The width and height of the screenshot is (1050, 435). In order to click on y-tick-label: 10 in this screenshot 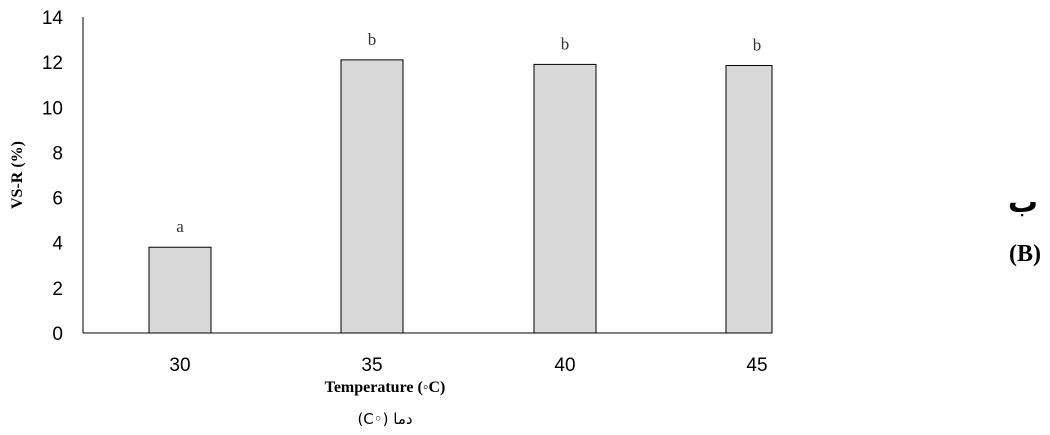, I will do `click(52, 108)`.